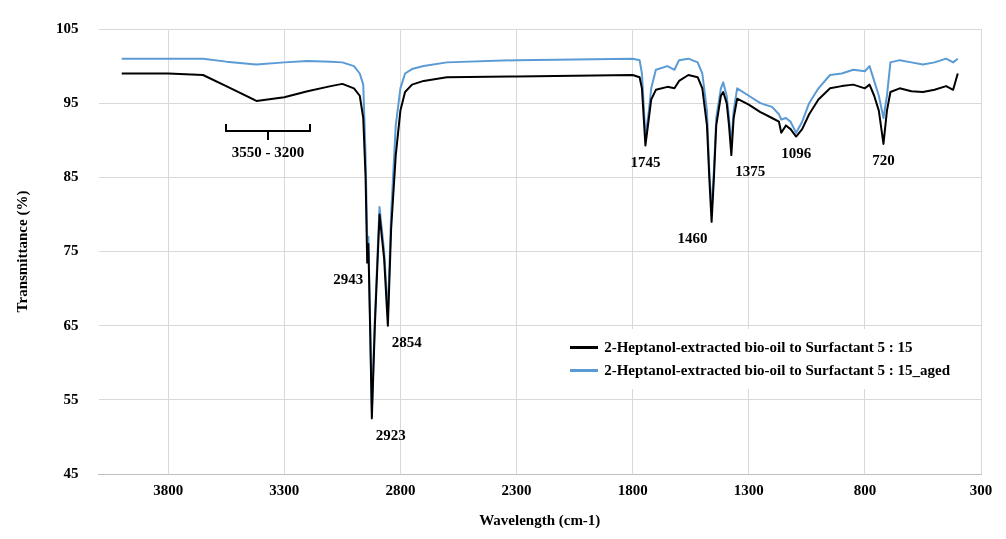 This screenshot has height=539, width=1006. What do you see at coordinates (22, 251) in the screenshot?
I see `y-axis-title: Transmittance (%)` at bounding box center [22, 251].